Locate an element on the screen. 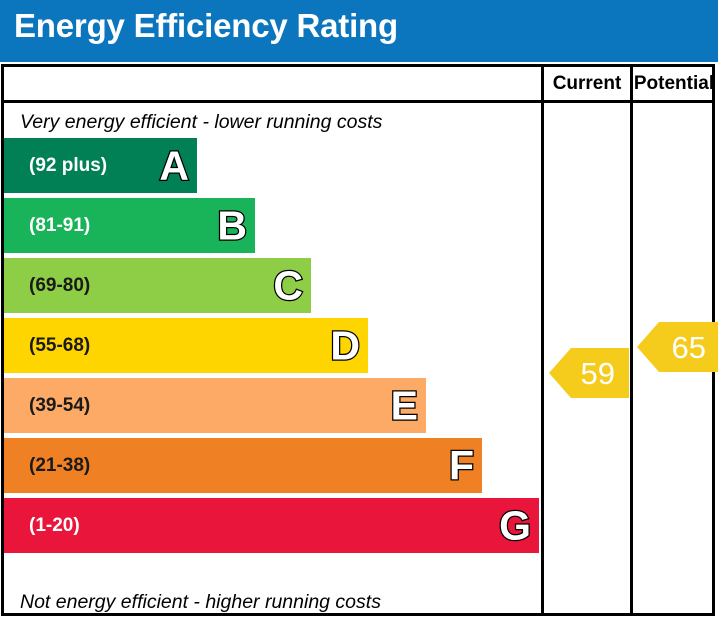 The image size is (718, 619). rating-band-f: (21-38) F is located at coordinates (243, 465).